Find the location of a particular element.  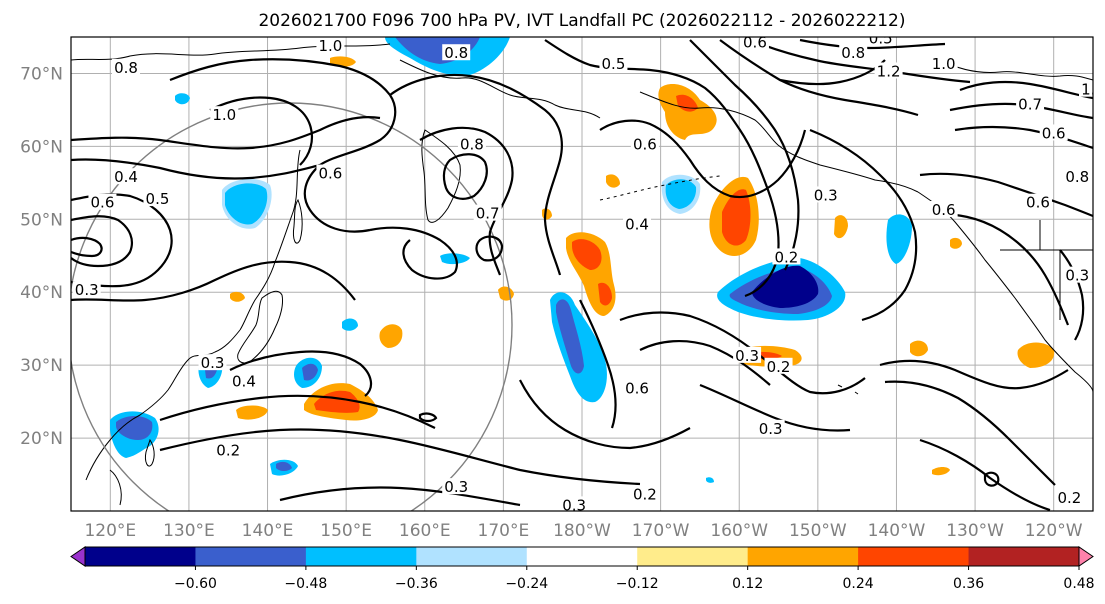

coastline-china is located at coordinates (163, 405).